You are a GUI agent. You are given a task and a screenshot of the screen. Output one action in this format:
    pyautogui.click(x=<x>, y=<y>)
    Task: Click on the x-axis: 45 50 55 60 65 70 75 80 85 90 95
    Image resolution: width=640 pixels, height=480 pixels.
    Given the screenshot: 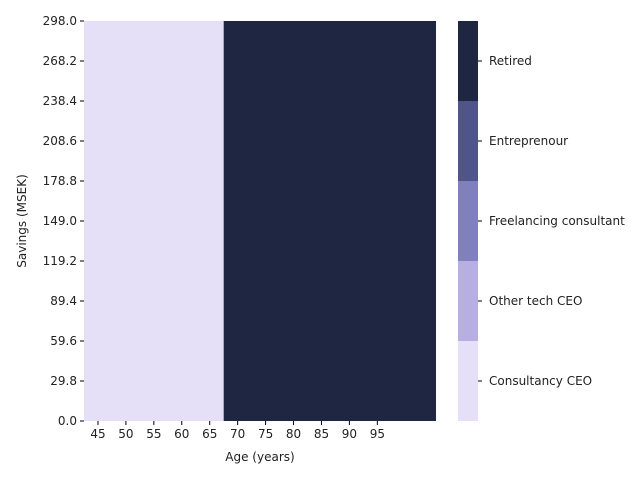 What is the action you would take?
    pyautogui.click(x=237, y=431)
    